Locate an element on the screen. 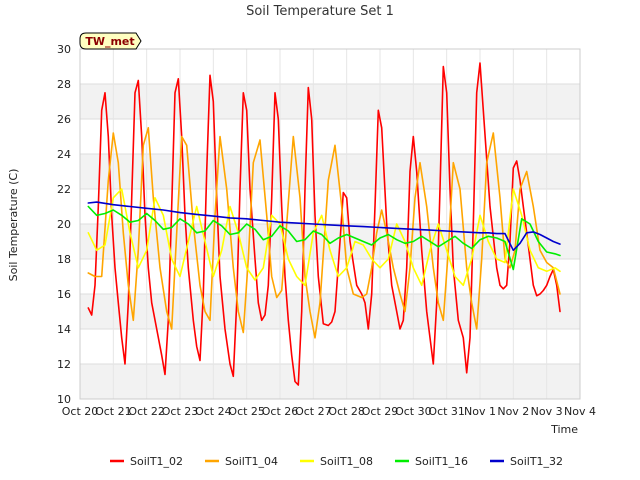 This screenshot has width=640, height=480. x-tick-label: Oct 23 is located at coordinates (180, 411).